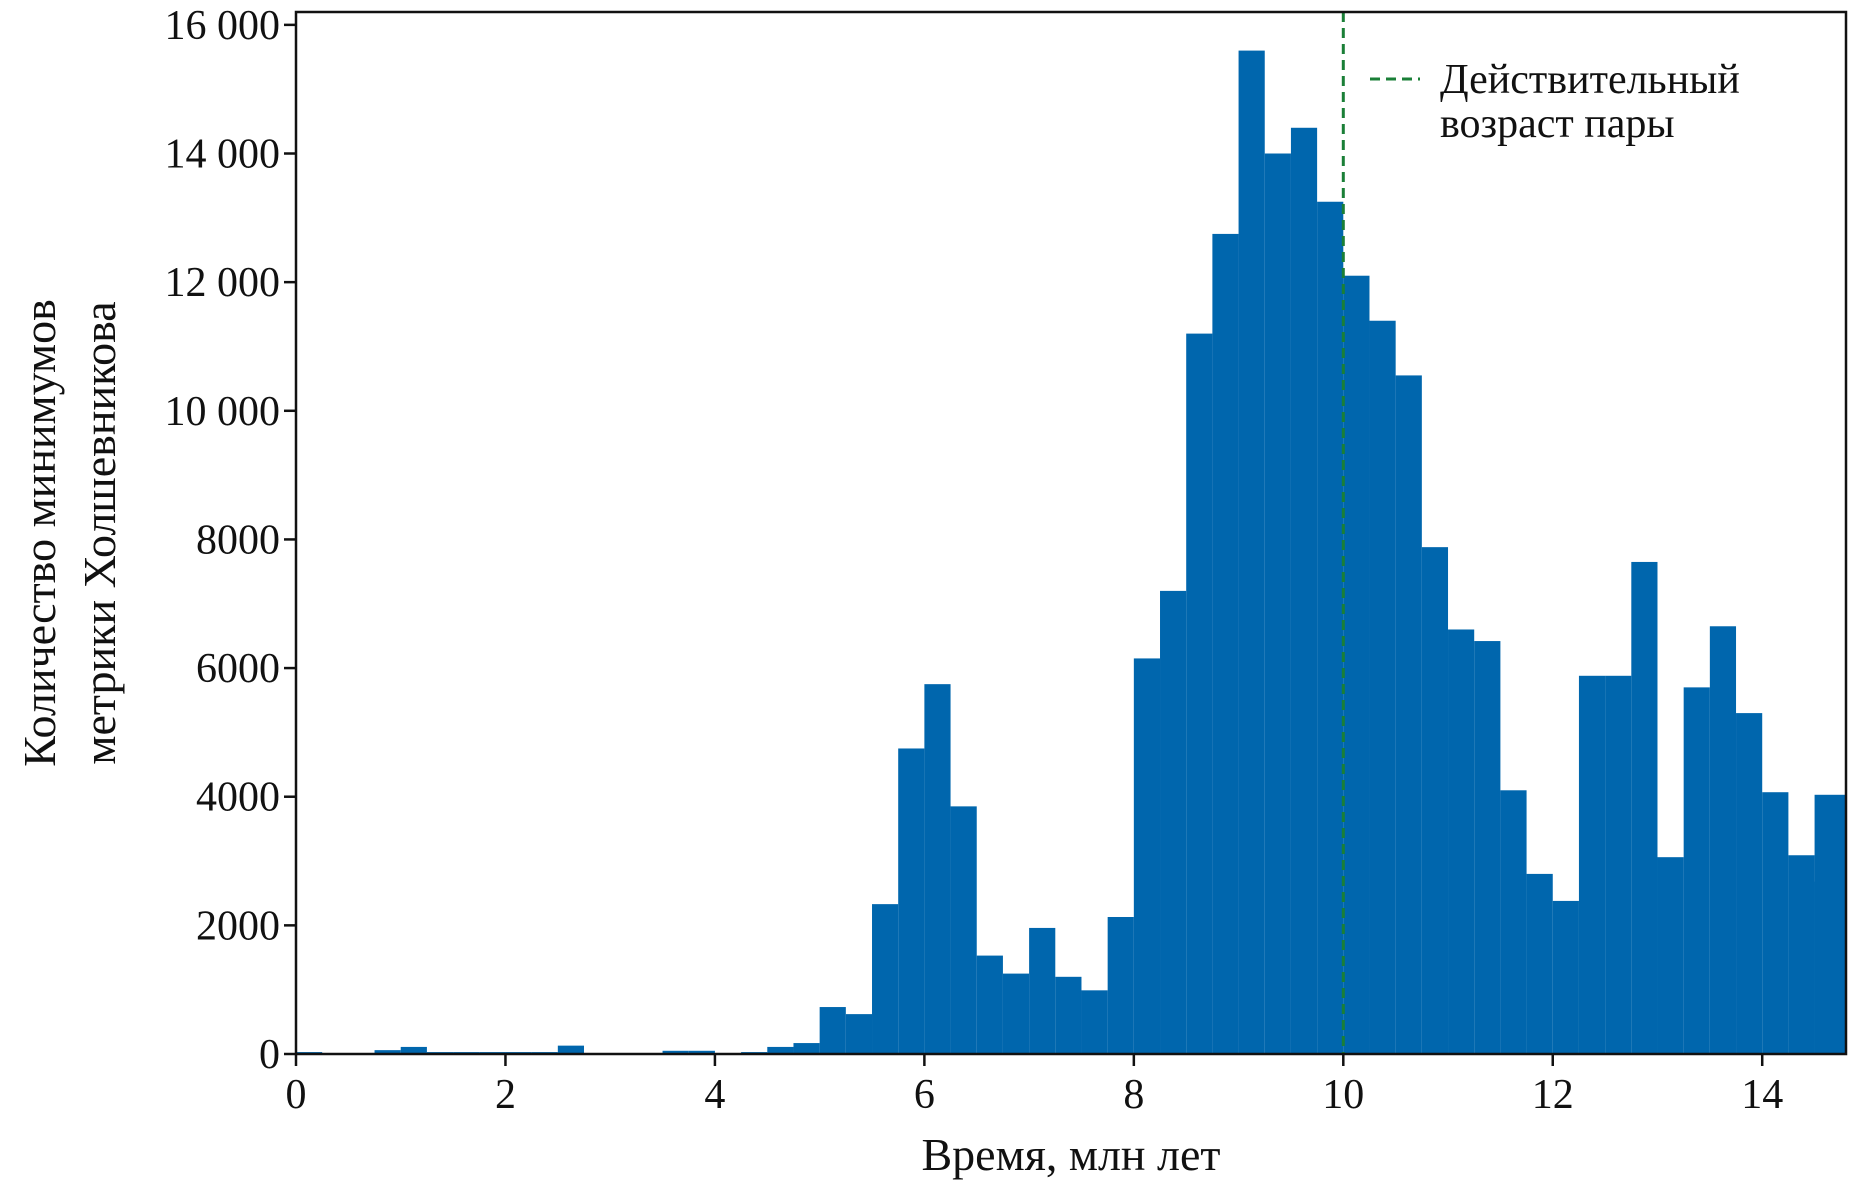  Describe the element at coordinates (99, 532) in the screenshot. I see `y-axis-label-line-2: метрики Холшевникова` at that location.